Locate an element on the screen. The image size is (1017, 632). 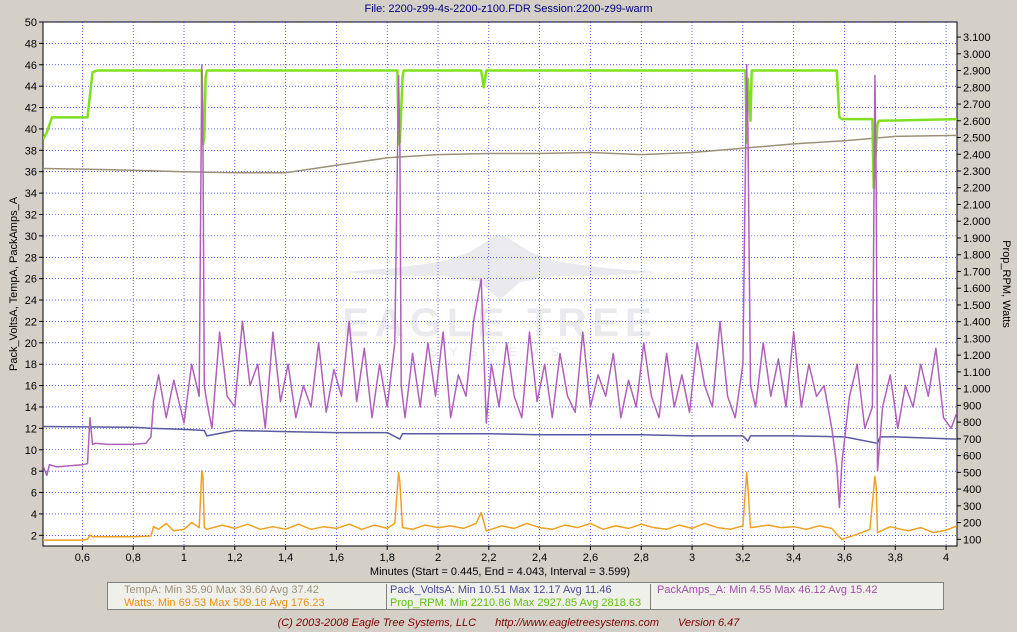
eagle-tree-watermark: EAGLE TREE SYSTEMS is located at coordinates (500, 297).